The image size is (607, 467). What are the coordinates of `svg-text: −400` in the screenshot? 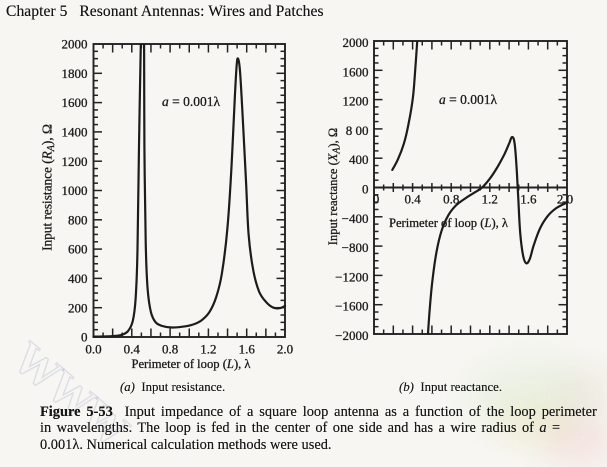 It's located at (355, 218).